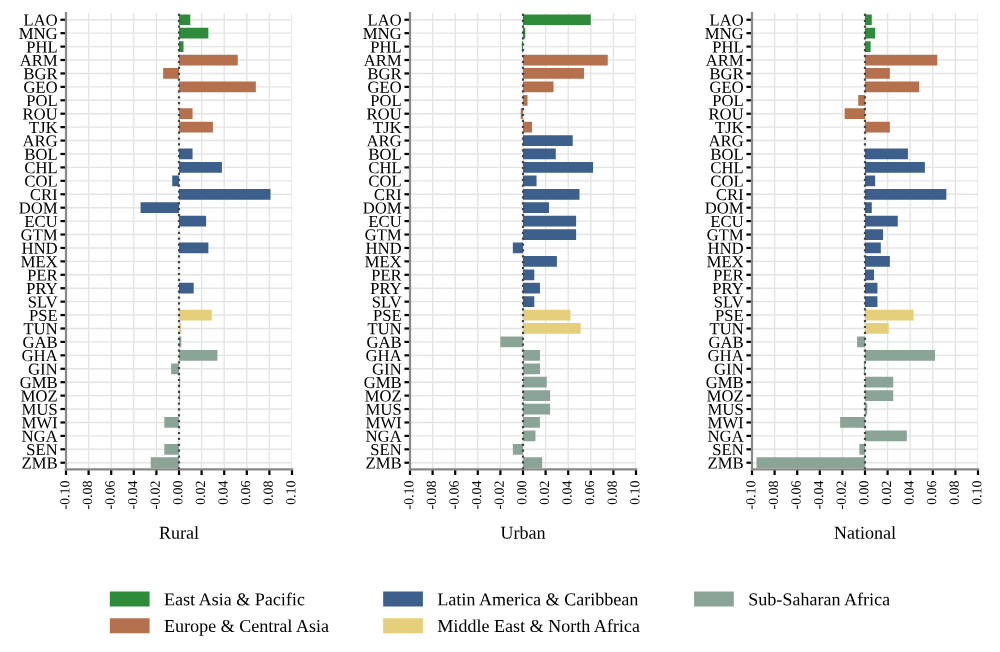 This screenshot has width=1000, height=652. What do you see at coordinates (246, 627) in the screenshot?
I see `legend-label: Europe & Central Asia` at bounding box center [246, 627].